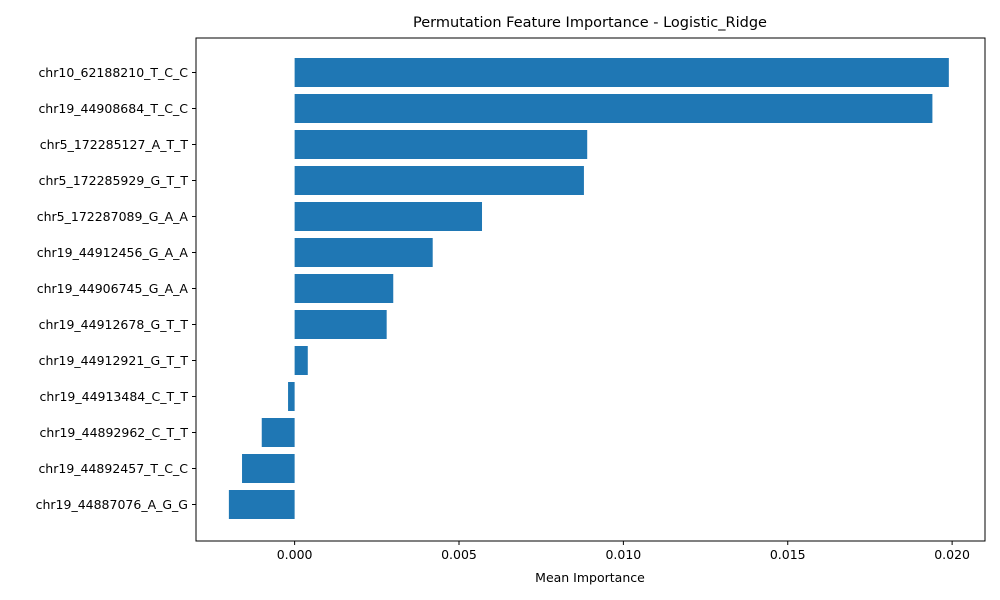 Image resolution: width=1000 pixels, height=600 pixels. Describe the element at coordinates (441, 144) in the screenshot. I see `bar-chr5_172285127_A_T_T` at that location.